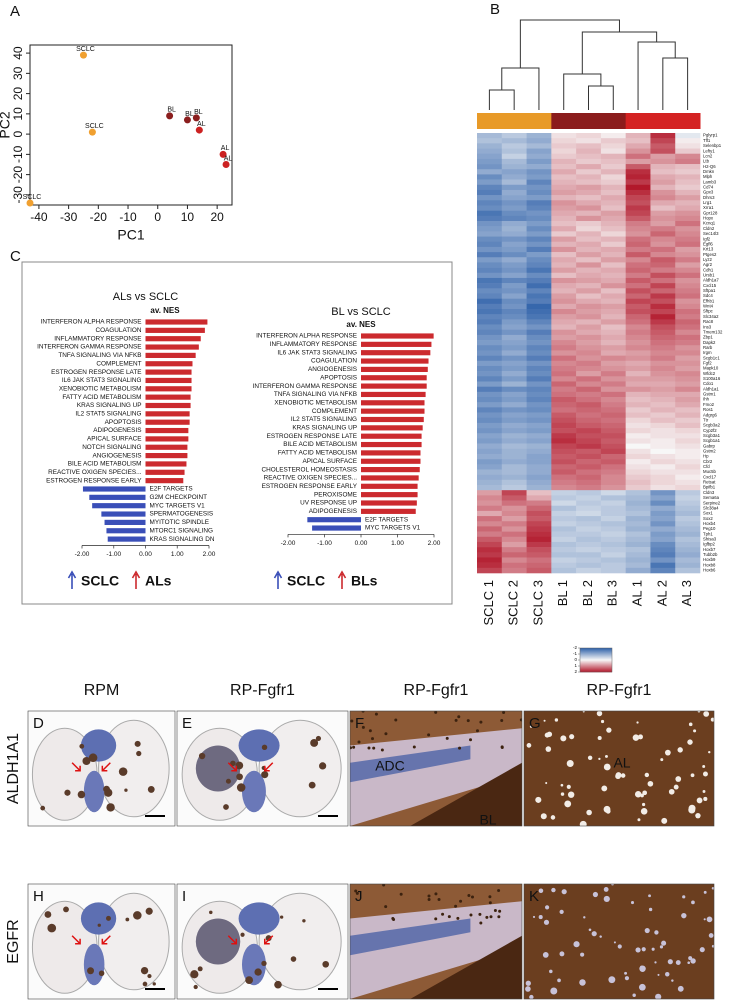  What do you see at coordinates (537, 603) in the screenshot?
I see `column-label: SCLC 3` at bounding box center [537, 603].